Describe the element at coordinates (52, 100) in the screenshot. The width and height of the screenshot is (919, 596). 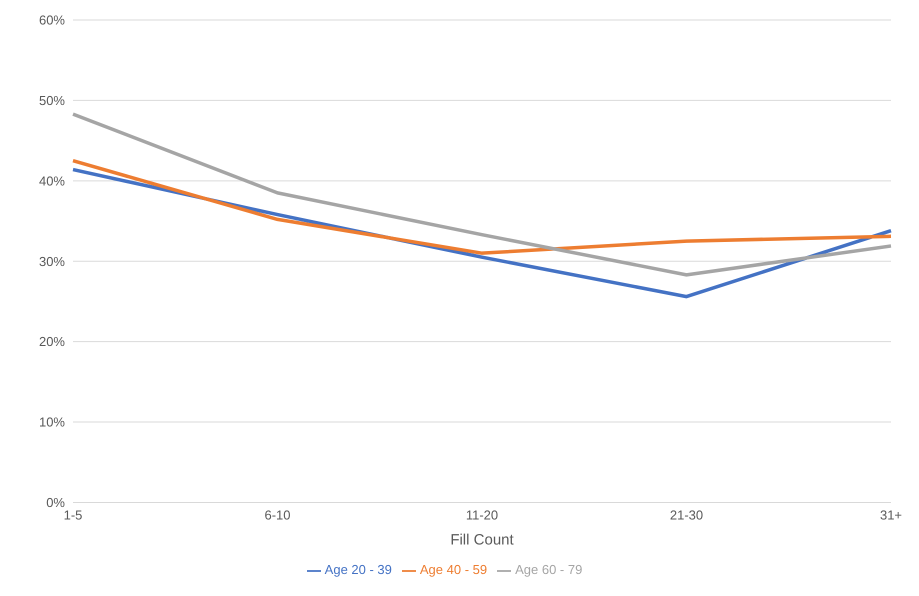
I see `y-tick-label: 50%` at that location.